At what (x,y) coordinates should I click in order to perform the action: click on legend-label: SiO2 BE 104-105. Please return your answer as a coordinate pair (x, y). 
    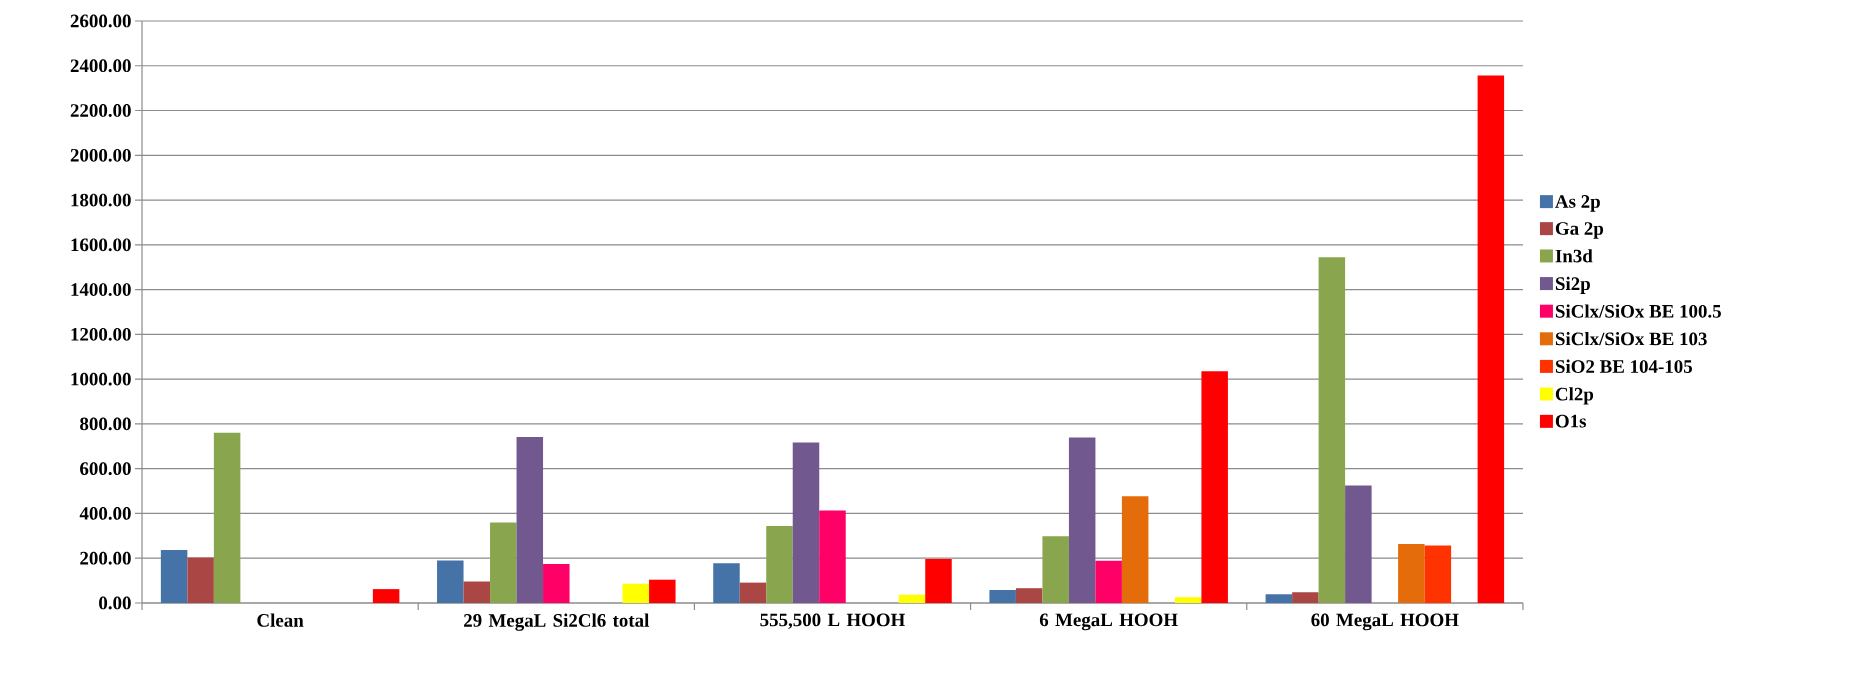
    Looking at the image, I should click on (1623, 366).